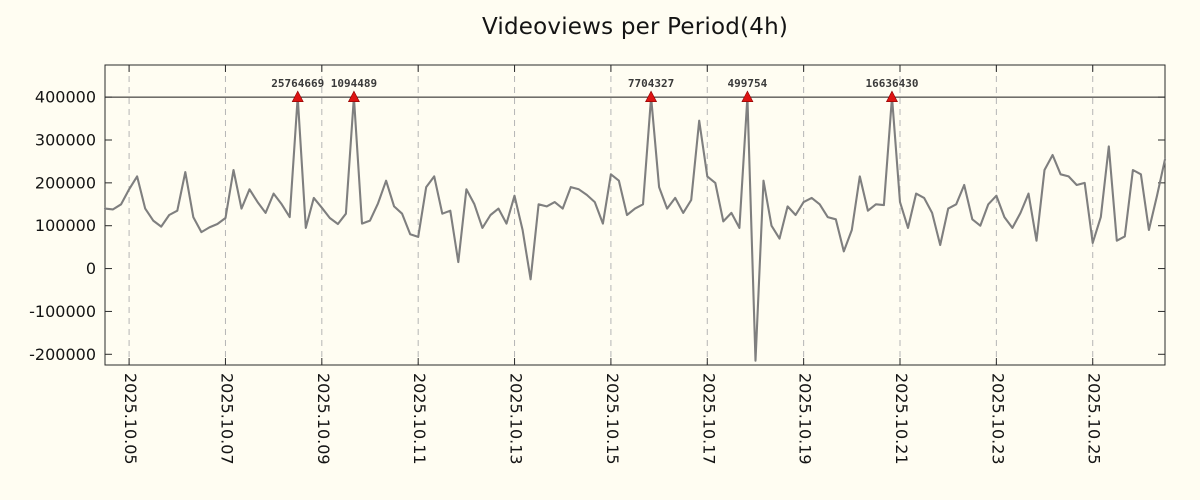 This screenshot has width=1200, height=500. I want to click on x-tick-label: 2025.10.25, so click(1094, 419).